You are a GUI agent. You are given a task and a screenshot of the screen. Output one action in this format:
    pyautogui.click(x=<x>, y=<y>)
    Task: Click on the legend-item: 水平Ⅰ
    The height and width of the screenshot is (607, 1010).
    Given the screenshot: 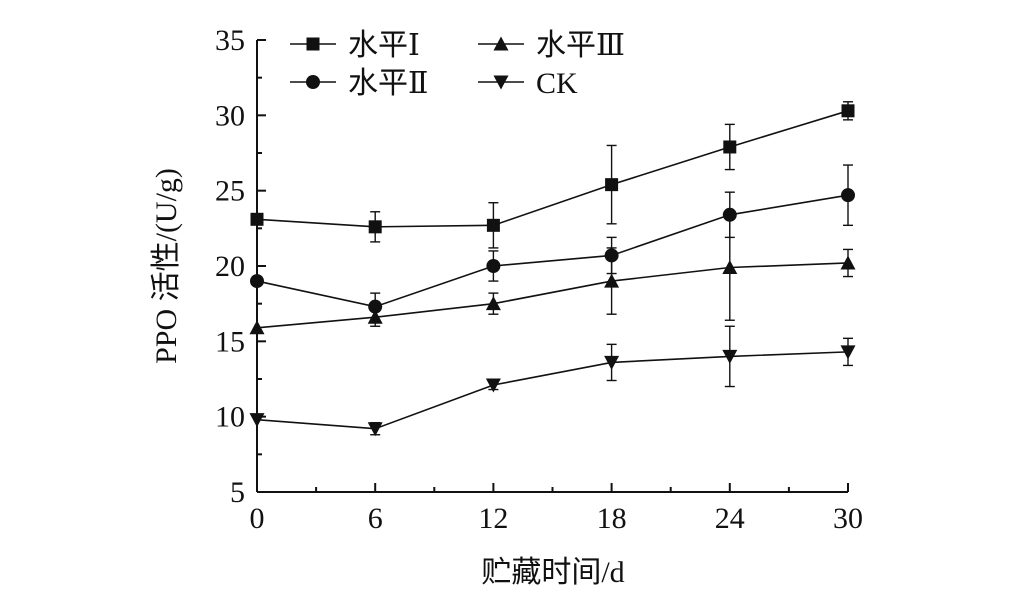 What is the action you would take?
    pyautogui.click(x=355, y=45)
    